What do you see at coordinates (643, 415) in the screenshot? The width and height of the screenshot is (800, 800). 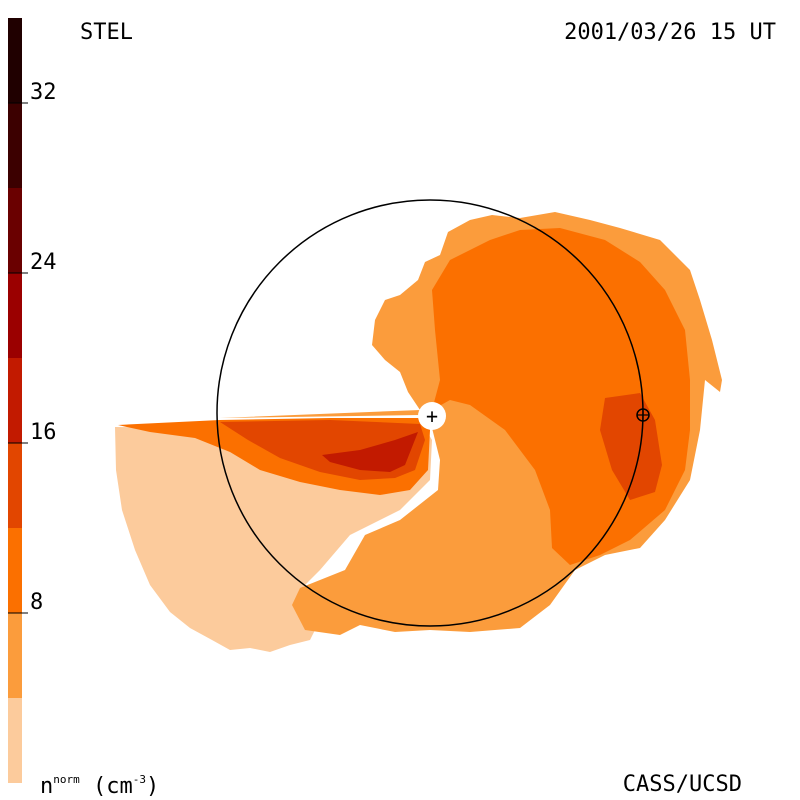 I see `earth-symbol-icon` at bounding box center [643, 415].